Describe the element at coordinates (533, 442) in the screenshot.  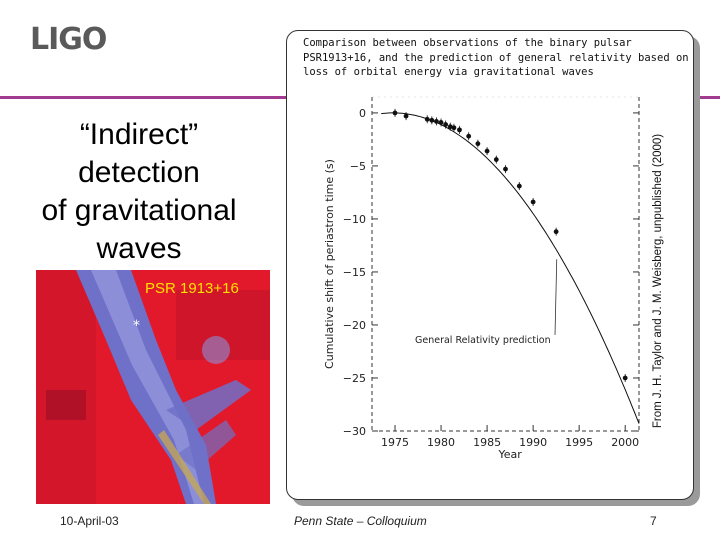
I see `x-tick-label: 1990` at that location.